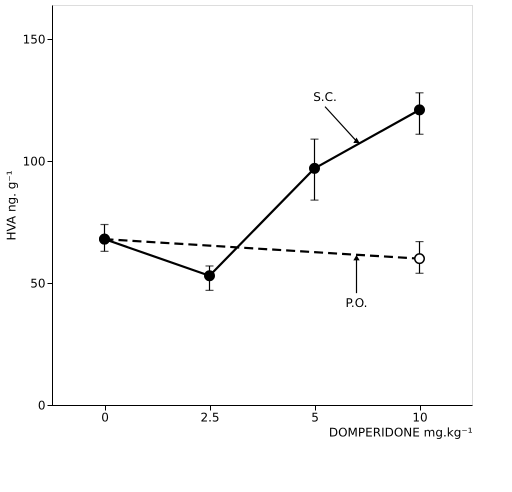 Image resolution: width=512 pixels, height=492 pixels. What do you see at coordinates (11, 205) in the screenshot?
I see `y-axis-title: HVA ng. g⁻¹` at bounding box center [11, 205].